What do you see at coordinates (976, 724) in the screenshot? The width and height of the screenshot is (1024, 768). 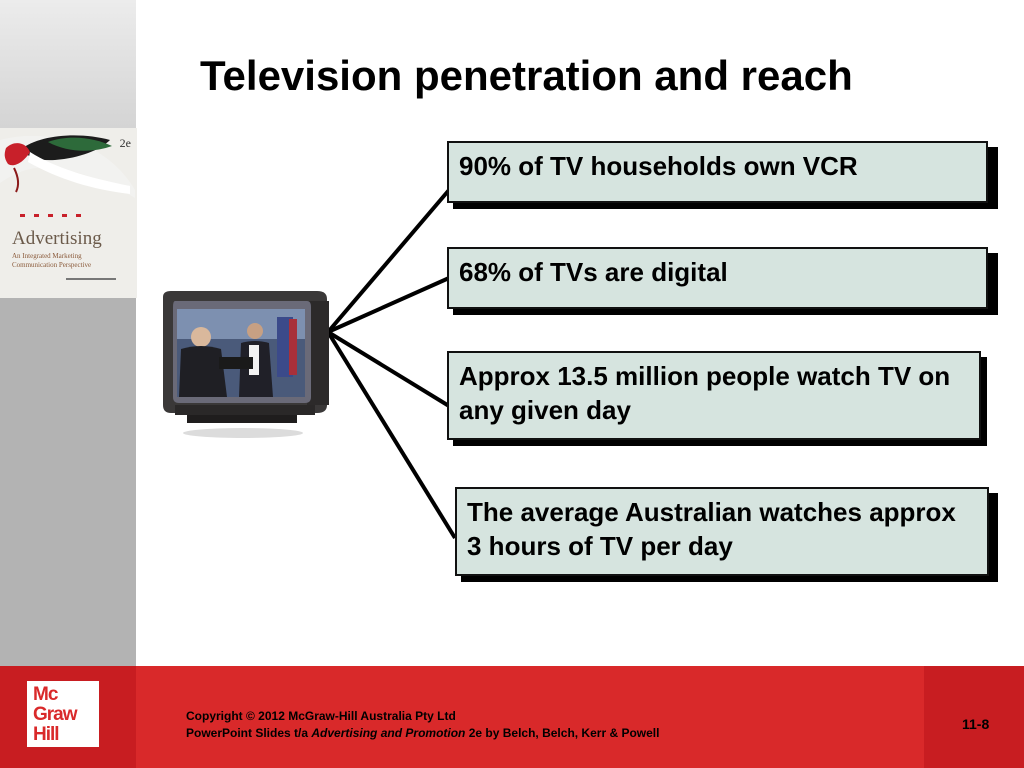 I see `page-number: 11-8` at bounding box center [976, 724].